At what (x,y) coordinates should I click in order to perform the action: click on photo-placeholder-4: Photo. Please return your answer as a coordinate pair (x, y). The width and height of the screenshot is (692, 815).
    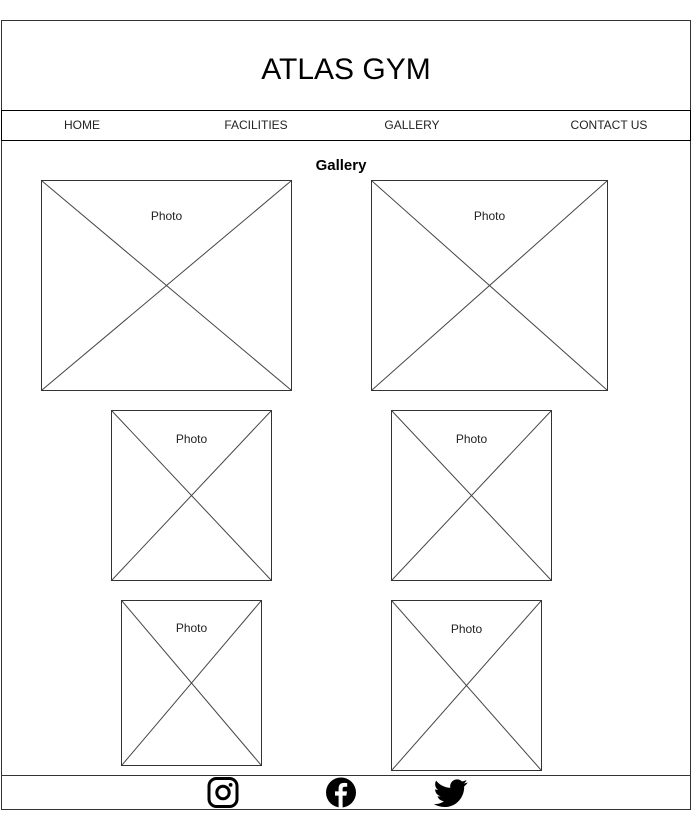
    Looking at the image, I should click on (471, 495).